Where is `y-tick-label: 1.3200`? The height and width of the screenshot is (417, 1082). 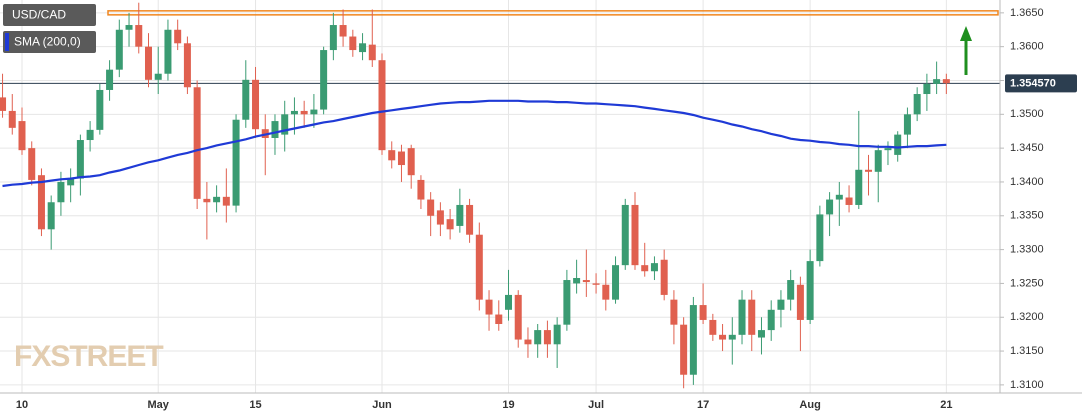
y-tick-label: 1.3200 is located at coordinates (1027, 317).